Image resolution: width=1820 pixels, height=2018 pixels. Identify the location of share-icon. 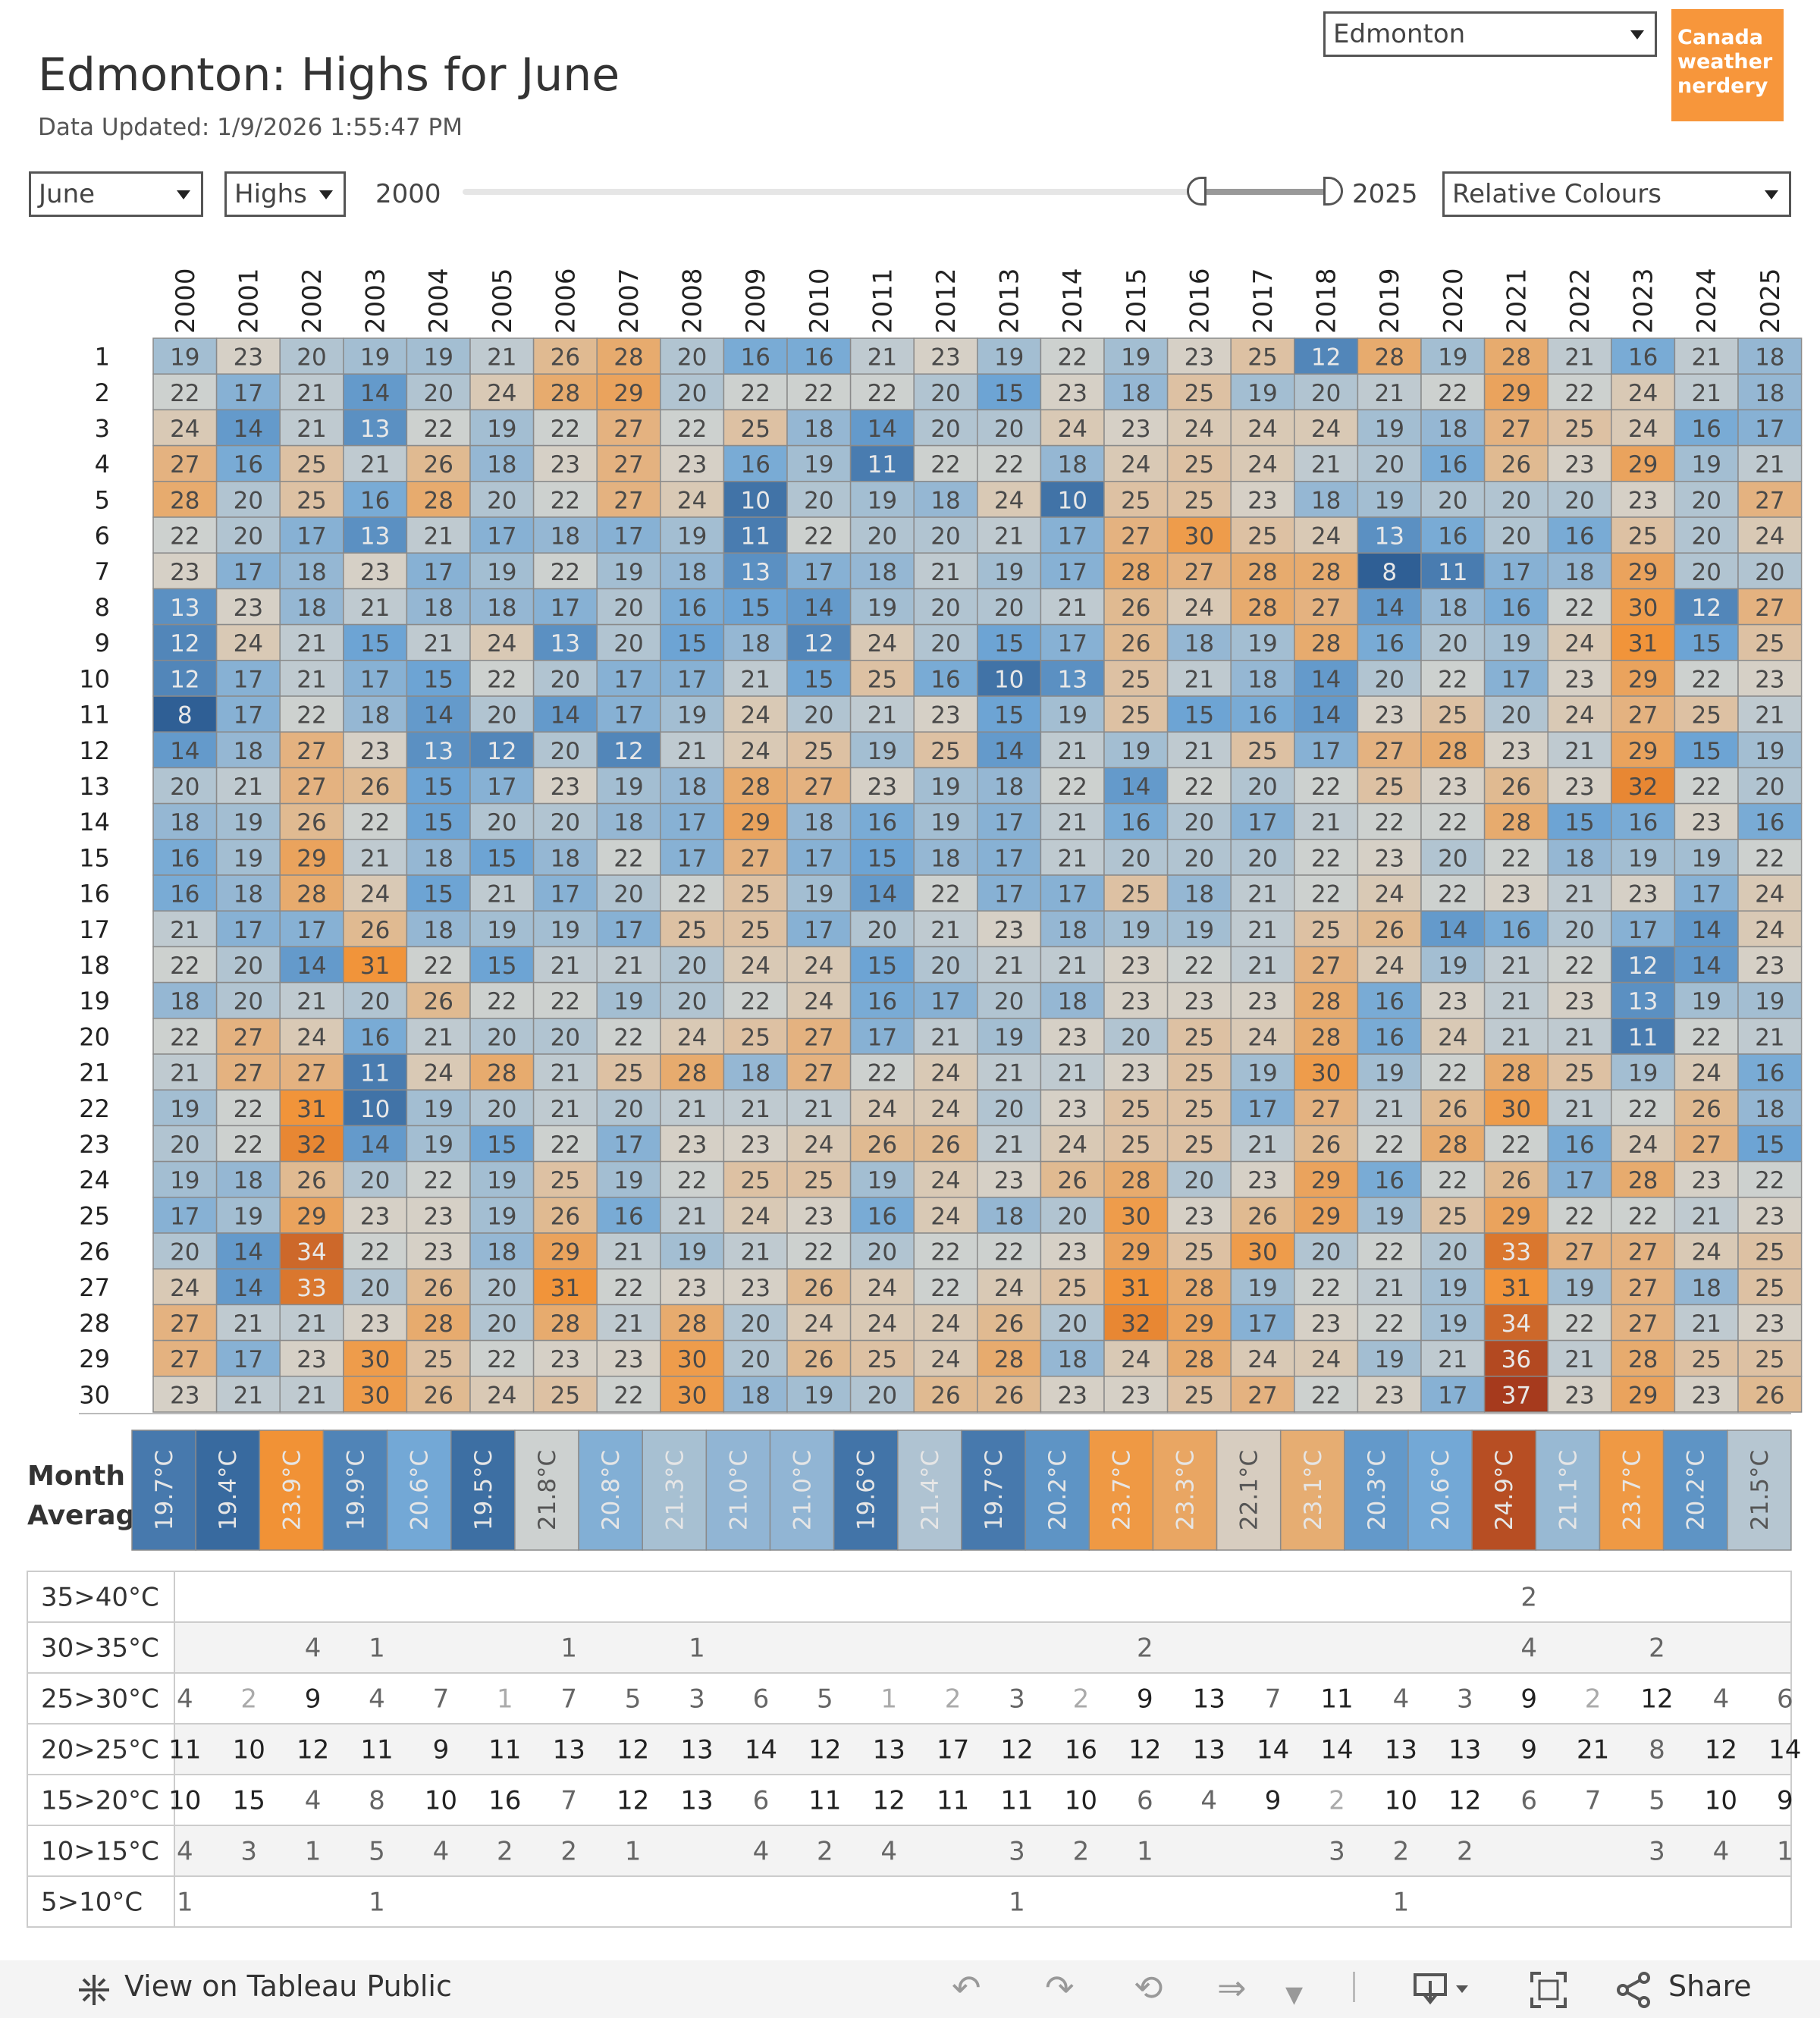
(1634, 1990).